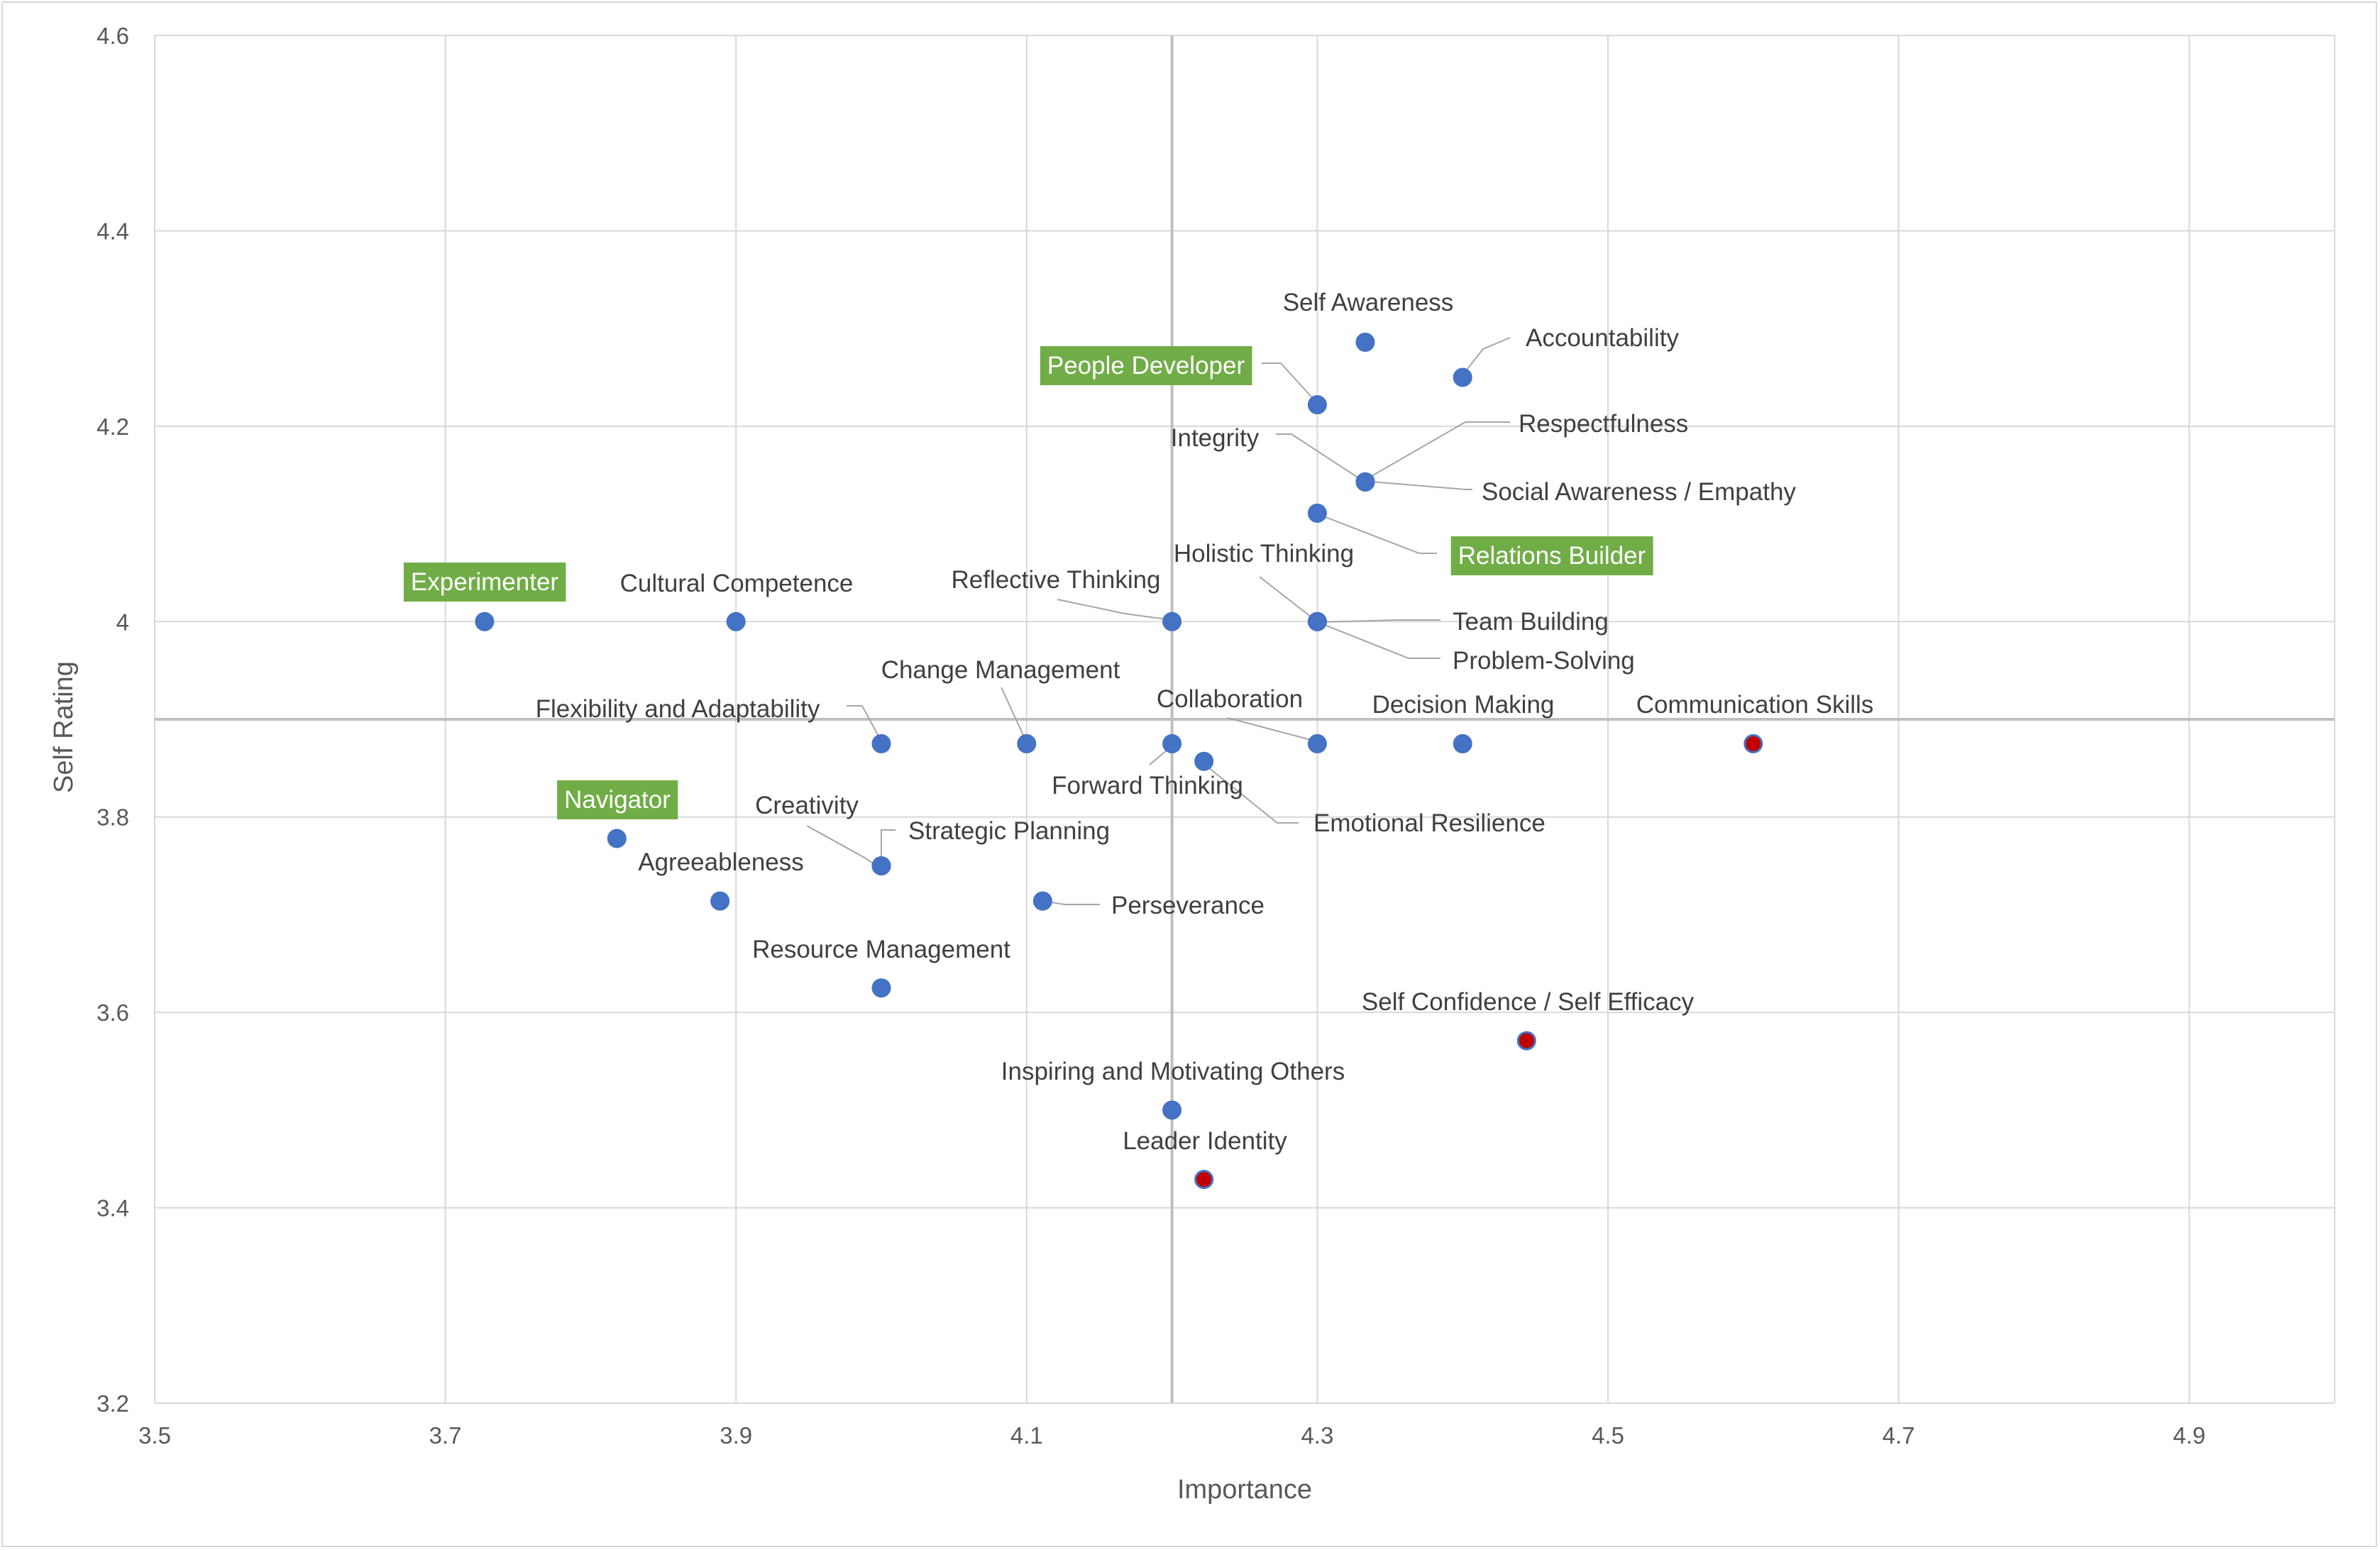 Image resolution: width=2380 pixels, height=1550 pixels. Describe the element at coordinates (2189, 1435) in the screenshot. I see `x-tick-label: 4.9` at that location.